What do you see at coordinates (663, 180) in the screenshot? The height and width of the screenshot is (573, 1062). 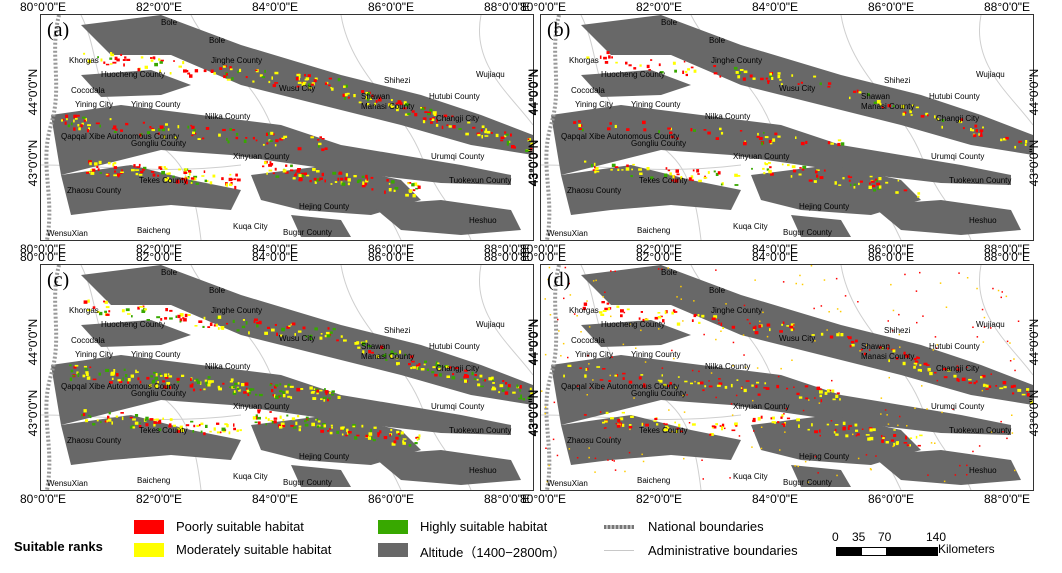 I see `place-name: Tekes County` at bounding box center [663, 180].